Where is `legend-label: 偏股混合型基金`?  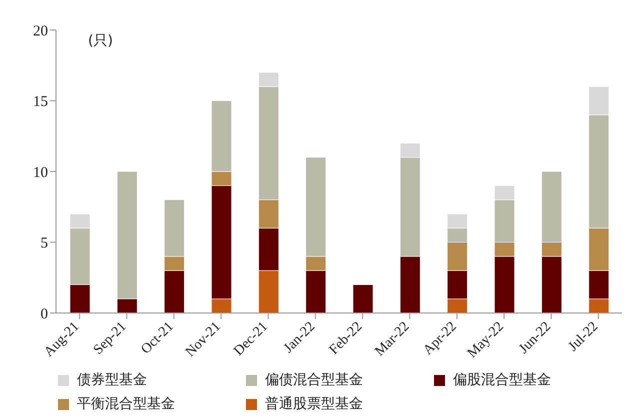 legend-label: 偏股混合型基金 is located at coordinates (502, 380).